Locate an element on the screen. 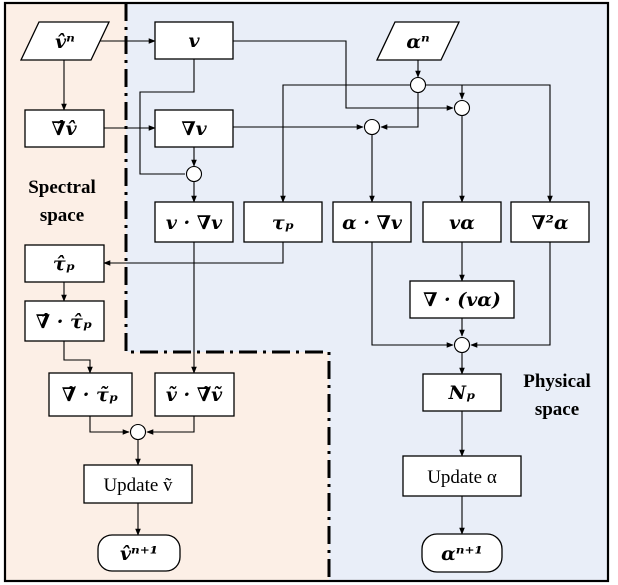 The height and width of the screenshot is (585, 618). tau-hat-p-box is located at coordinates (64, 263).